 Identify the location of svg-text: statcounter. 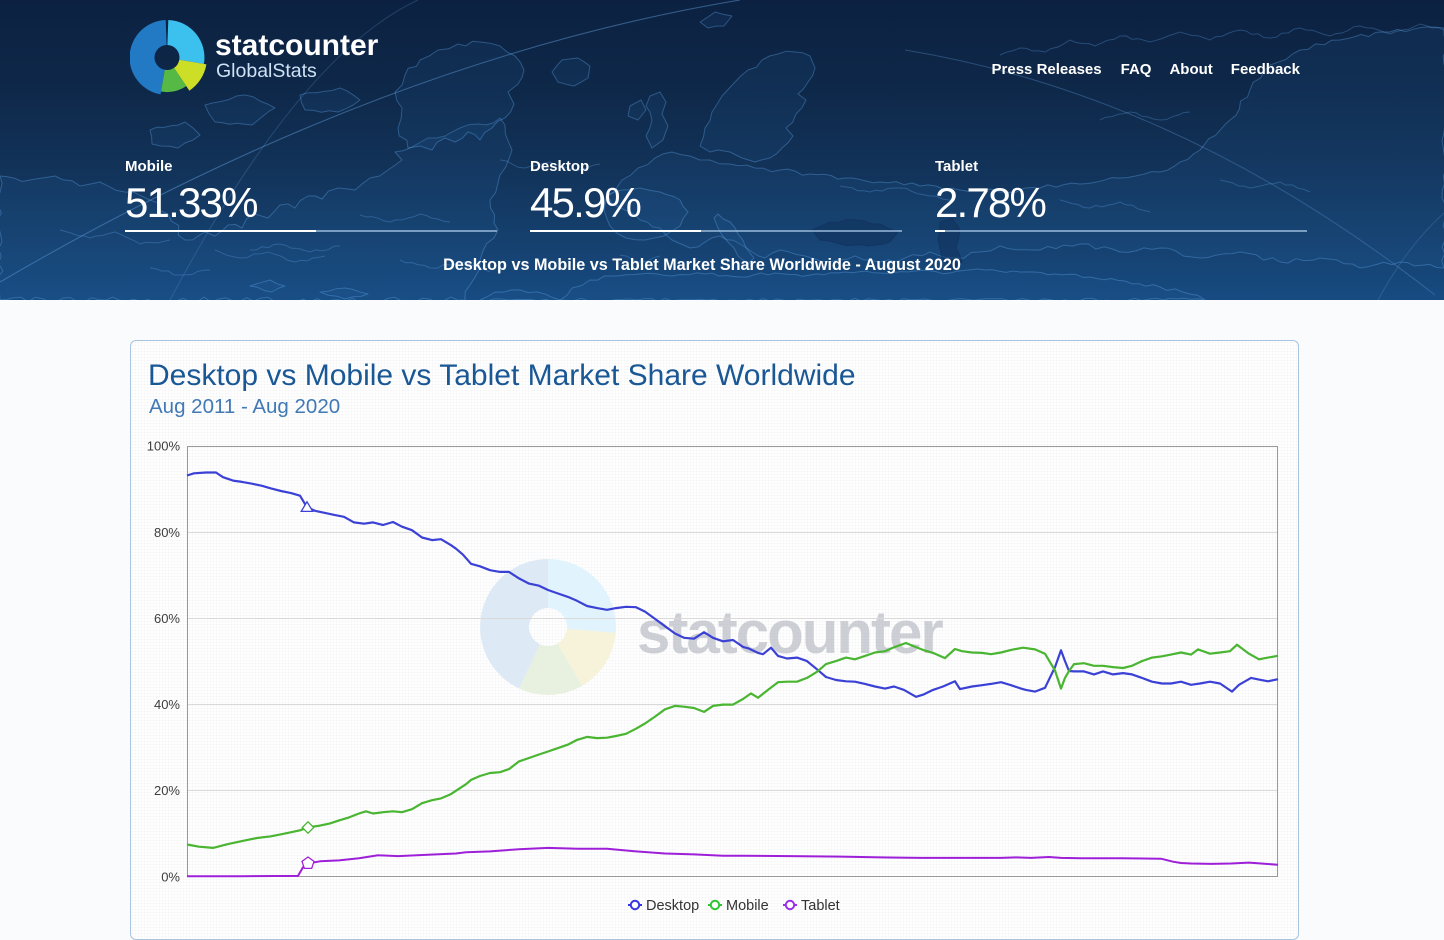
(790, 632).